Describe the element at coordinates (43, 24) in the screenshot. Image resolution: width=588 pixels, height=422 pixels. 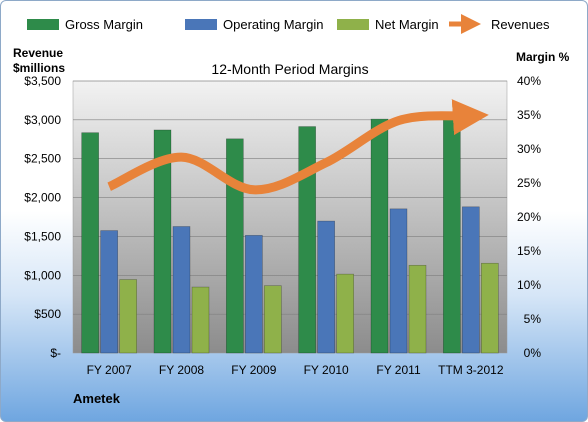
I see `legend-swatch-gross-margin` at that location.